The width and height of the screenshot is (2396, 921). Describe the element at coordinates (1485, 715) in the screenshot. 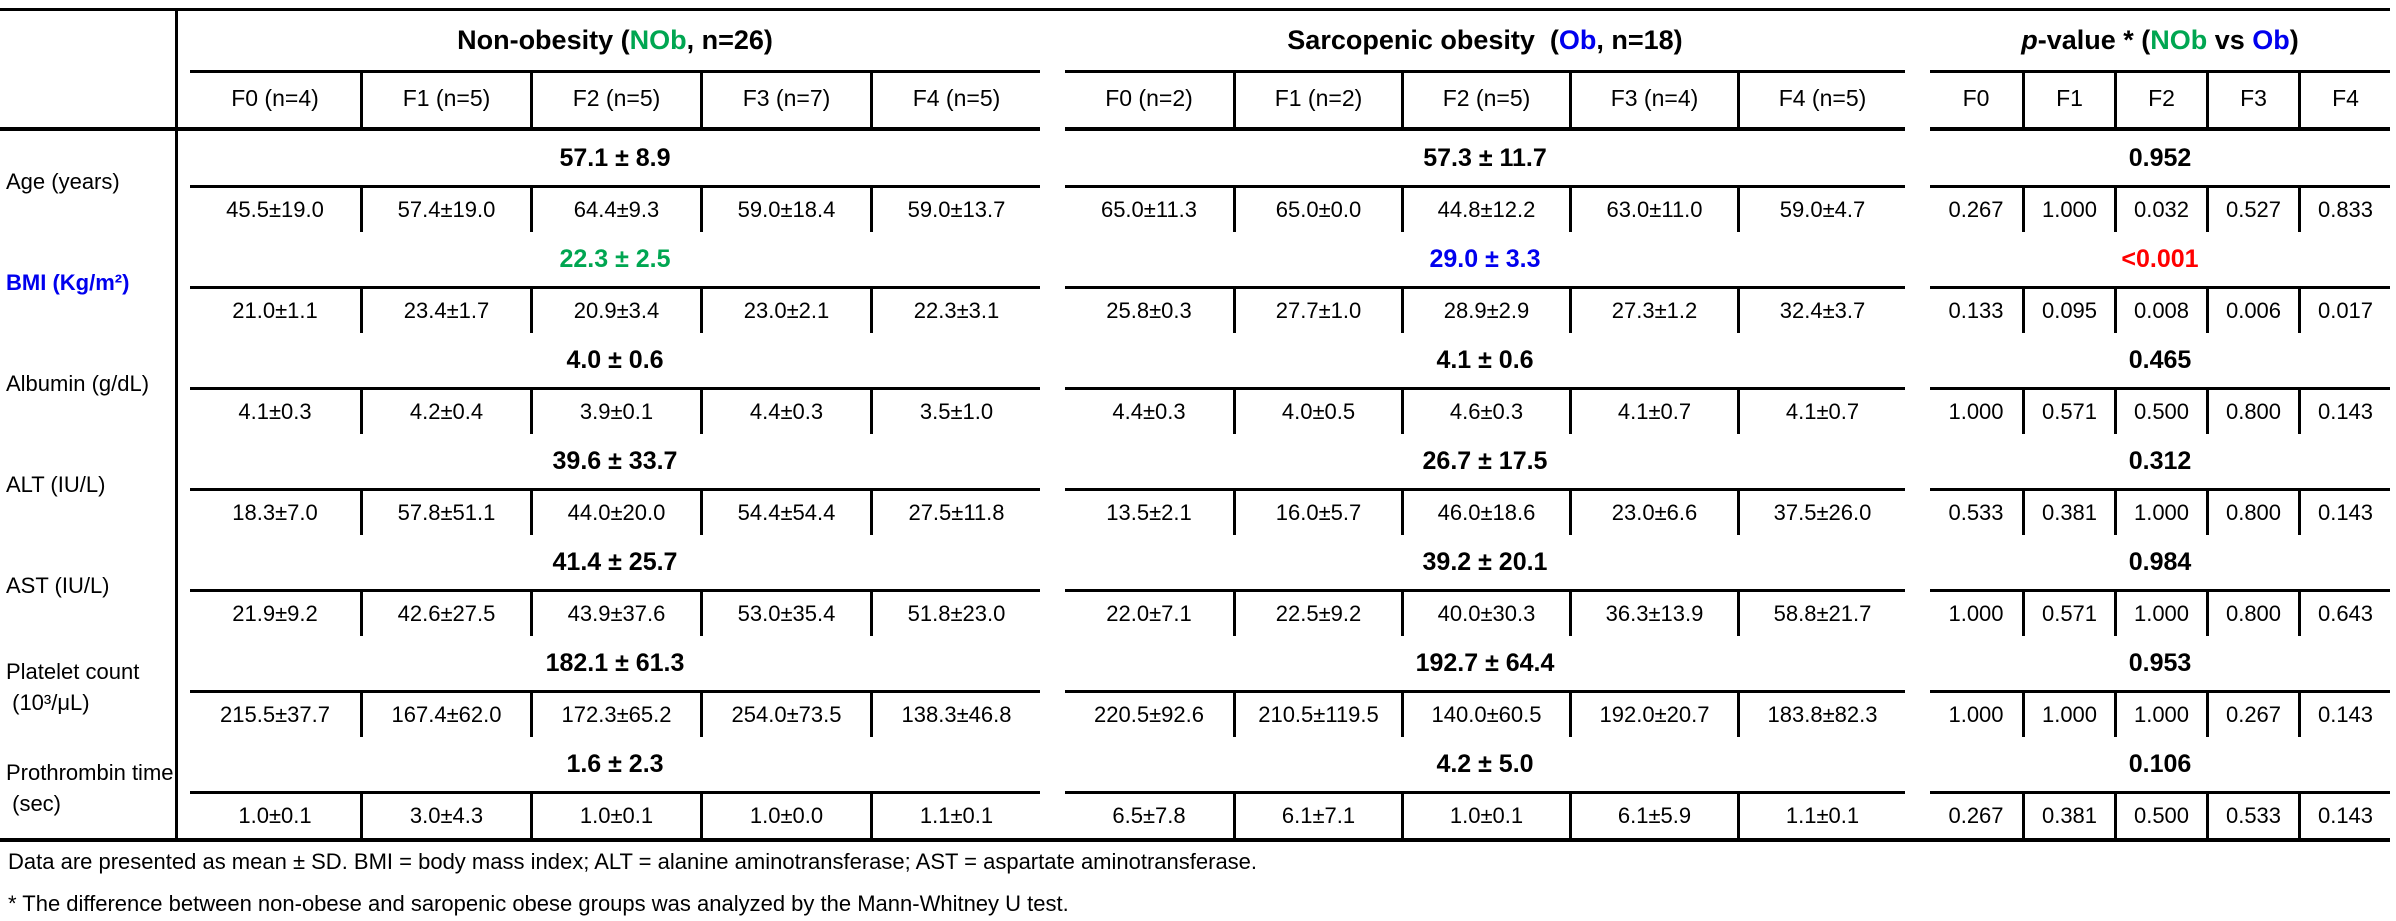

I see `data-cell: 140.0±60.5` at that location.